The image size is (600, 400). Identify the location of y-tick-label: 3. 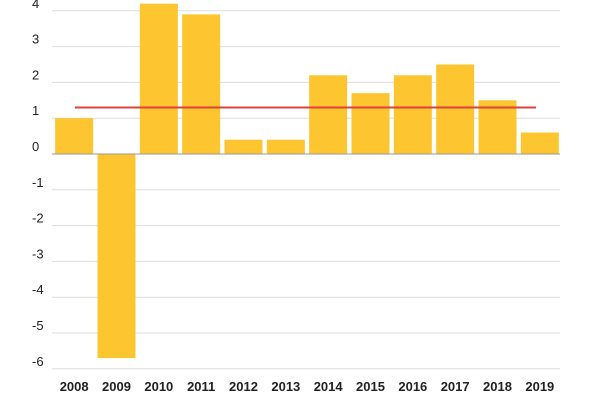
(35, 39).